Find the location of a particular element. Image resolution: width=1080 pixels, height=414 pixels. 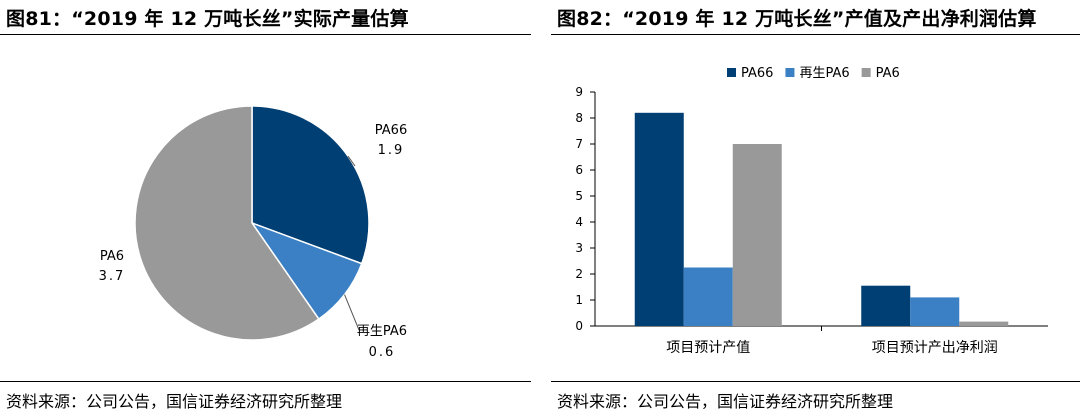

legend-swatch-pa66 is located at coordinates (731, 72).